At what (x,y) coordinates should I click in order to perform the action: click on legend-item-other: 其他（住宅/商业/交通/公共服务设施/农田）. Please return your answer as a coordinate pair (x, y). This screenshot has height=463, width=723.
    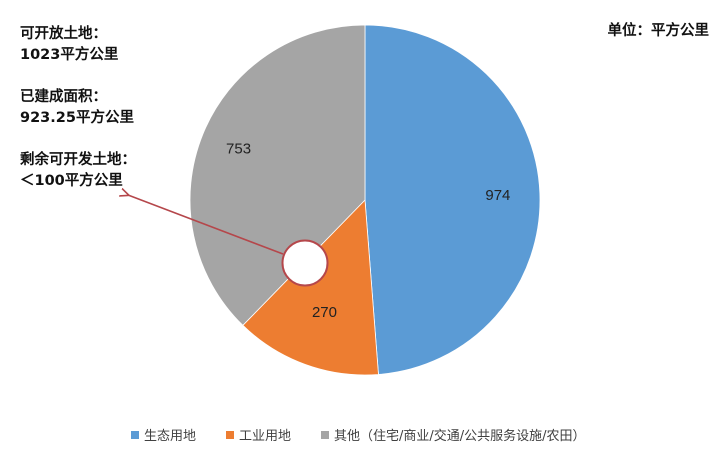
    Looking at the image, I should click on (453, 434).